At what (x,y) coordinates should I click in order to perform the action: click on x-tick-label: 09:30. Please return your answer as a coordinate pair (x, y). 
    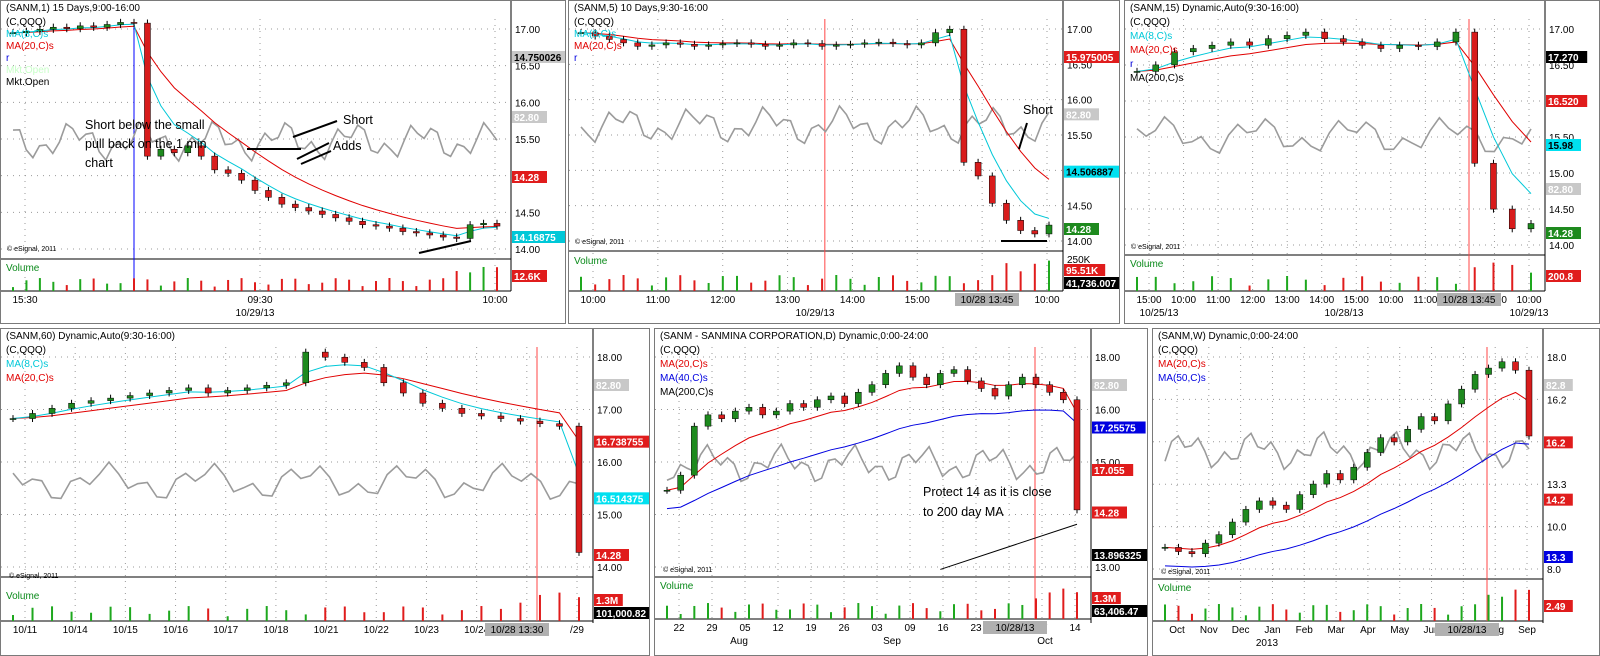
    Looking at the image, I should click on (259, 300).